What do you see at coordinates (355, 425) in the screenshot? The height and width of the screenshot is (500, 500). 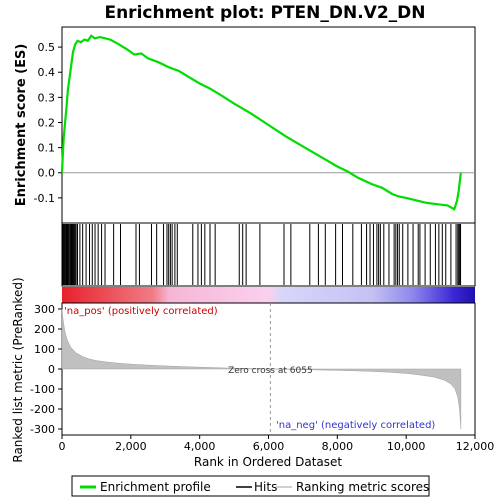 I see `neg-label: 'na_neg' (negatively correlated)` at bounding box center [355, 425].